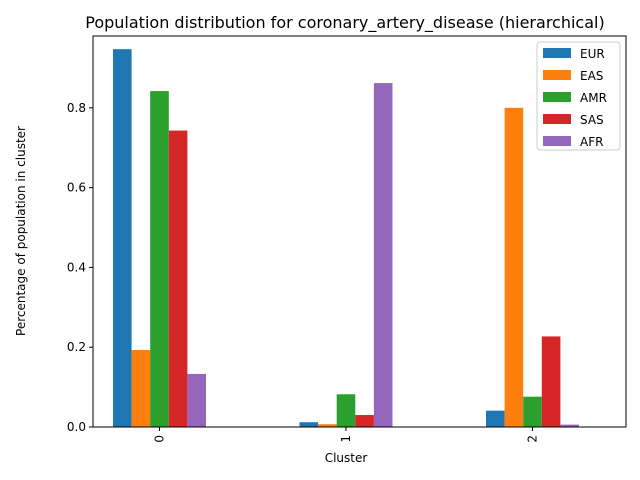 The height and width of the screenshot is (480, 640). I want to click on y-tick-label: 0.4, so click(76, 267).